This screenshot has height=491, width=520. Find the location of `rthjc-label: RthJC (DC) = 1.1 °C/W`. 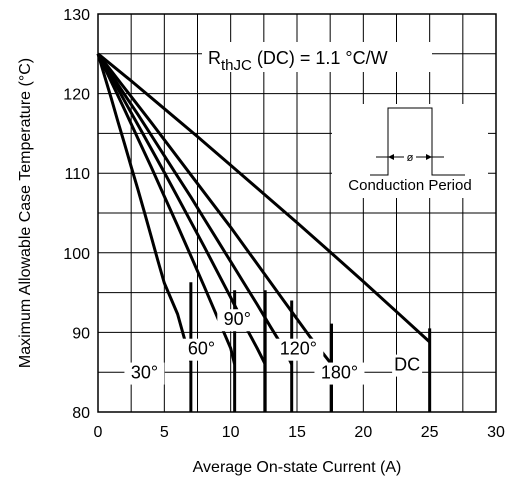

rthjc-label: RthJC (DC) = 1.1 °C/W is located at coordinates (298, 61).